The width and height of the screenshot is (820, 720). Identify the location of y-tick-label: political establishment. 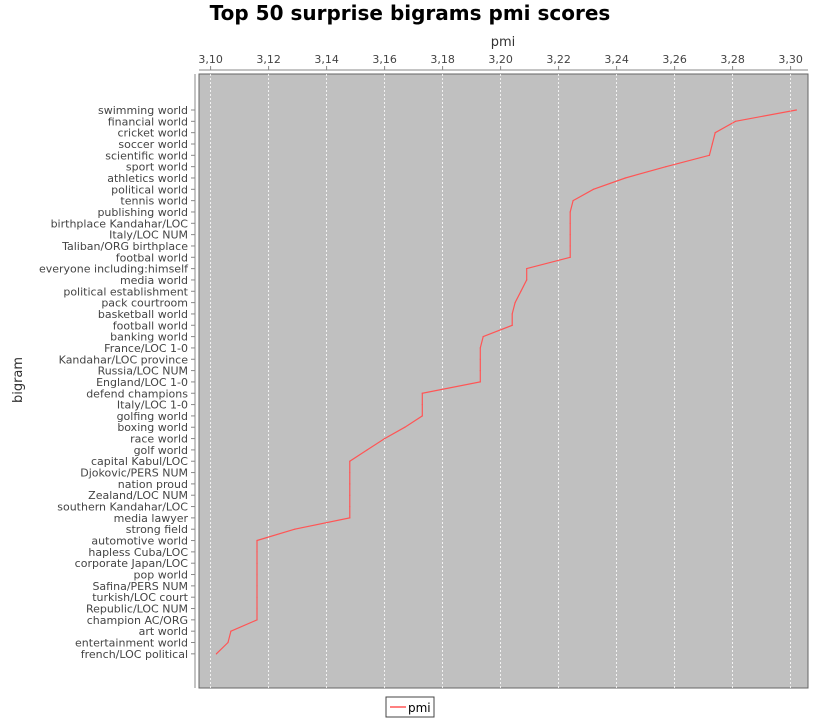
(125, 291).